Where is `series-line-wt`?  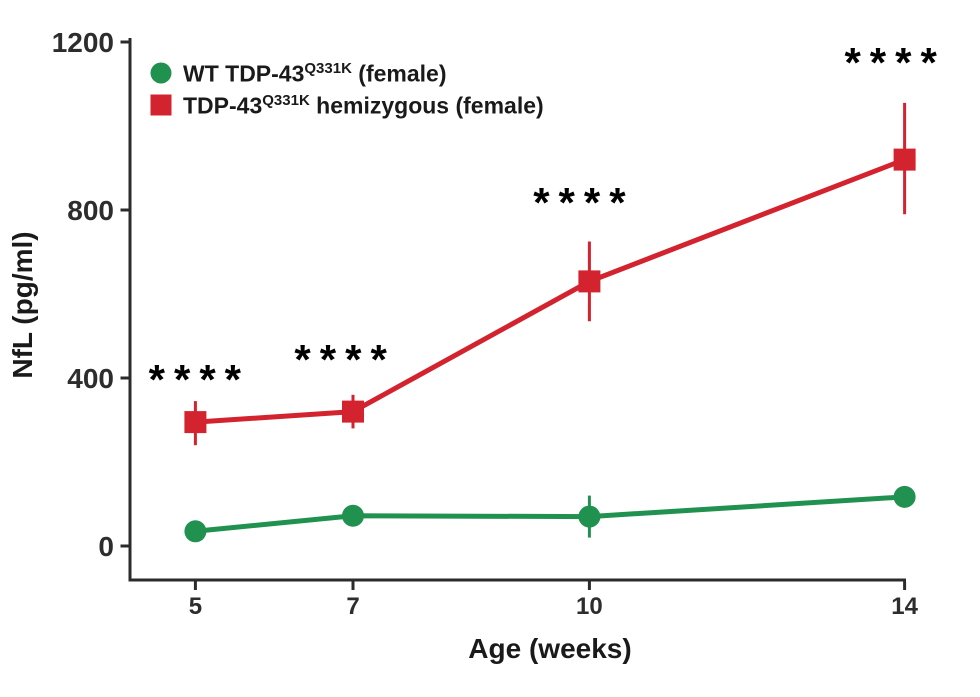 series-line-wt is located at coordinates (550, 514).